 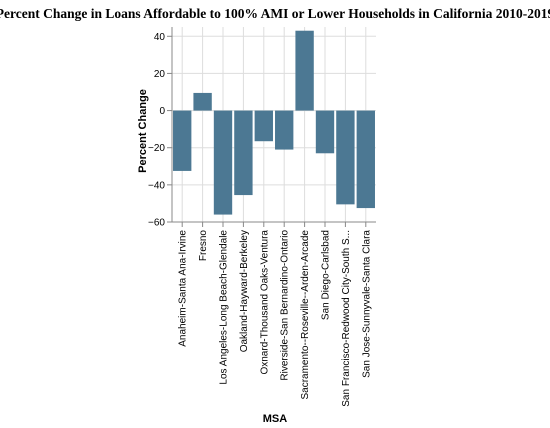 I want to click on x-tick-label: Oakland-Hayward-Berkeley, so click(x=244, y=291).